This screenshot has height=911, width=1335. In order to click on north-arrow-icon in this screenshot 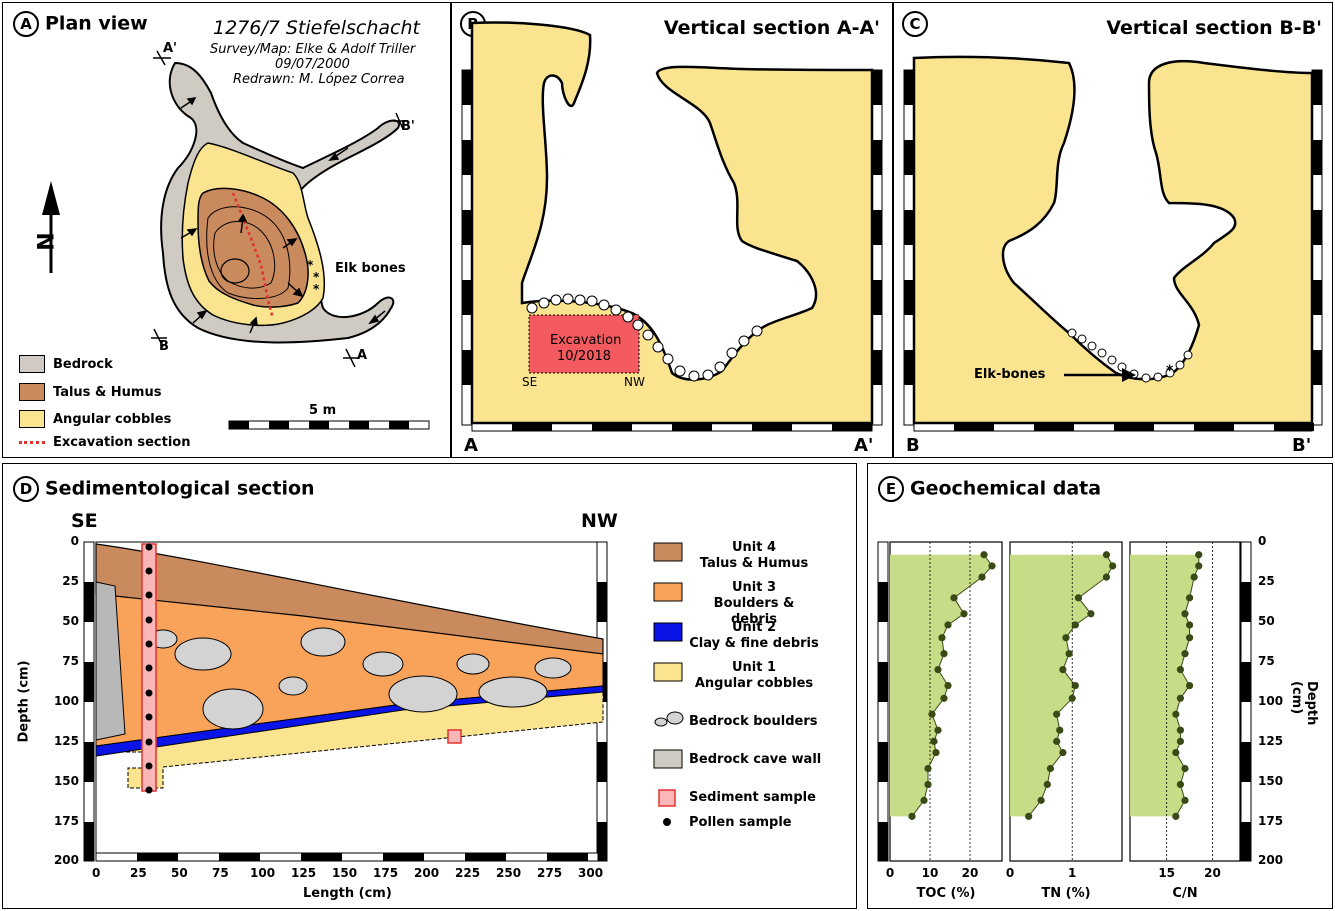, I will do `click(51, 227)`.